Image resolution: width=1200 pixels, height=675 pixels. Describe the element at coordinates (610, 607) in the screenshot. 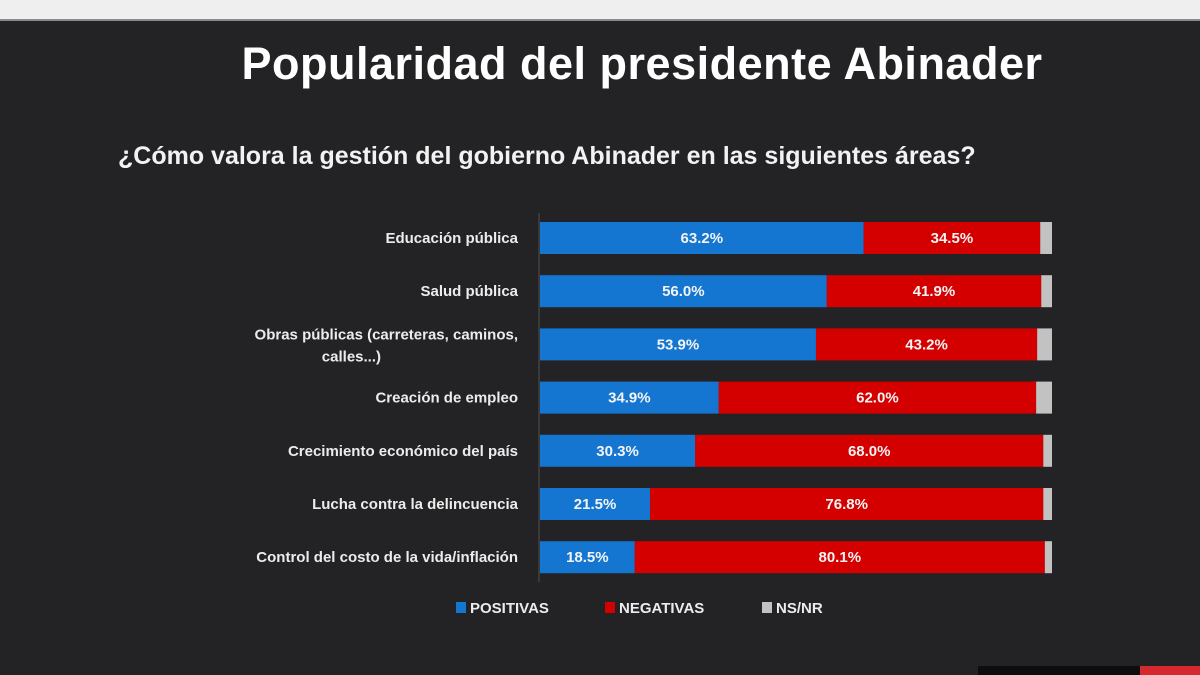

I see `legend-swatch-negativas` at that location.